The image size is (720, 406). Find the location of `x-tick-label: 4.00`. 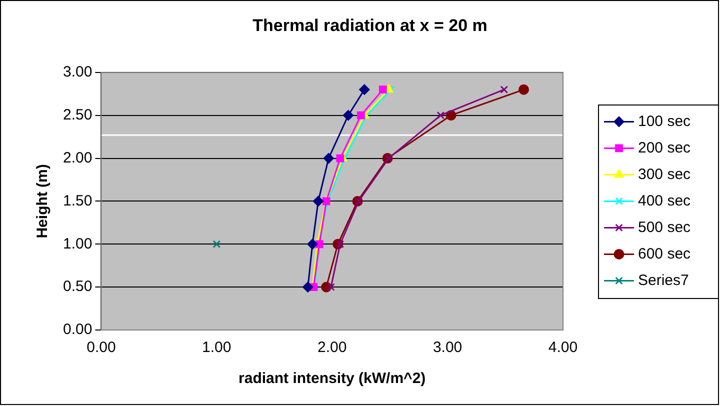

x-tick-label: 4.00 is located at coordinates (563, 347).